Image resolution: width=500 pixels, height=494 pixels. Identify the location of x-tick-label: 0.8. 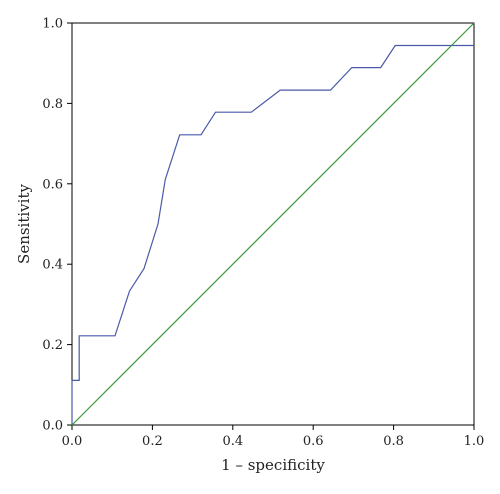
(393, 441).